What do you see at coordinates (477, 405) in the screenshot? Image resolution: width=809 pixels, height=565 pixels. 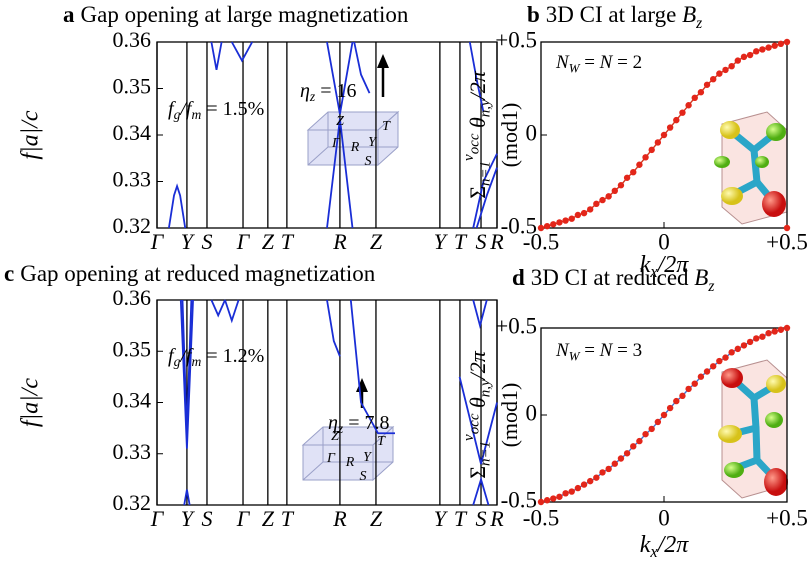 I see `text-fragment: θ` at bounding box center [477, 405].